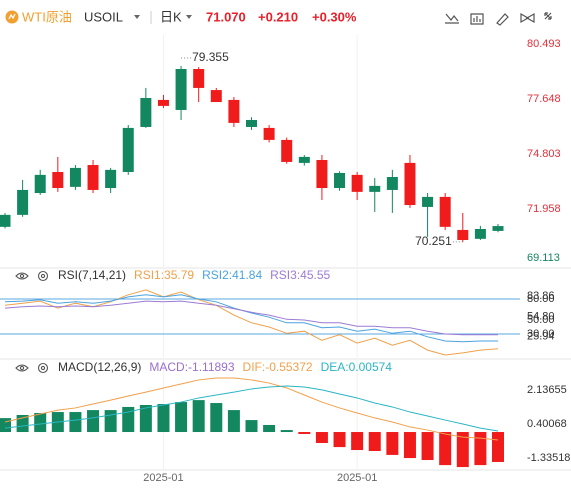 The height and width of the screenshot is (489, 571). Describe the element at coordinates (541, 299) in the screenshot. I see `y-tick-label: 80.00` at that location.